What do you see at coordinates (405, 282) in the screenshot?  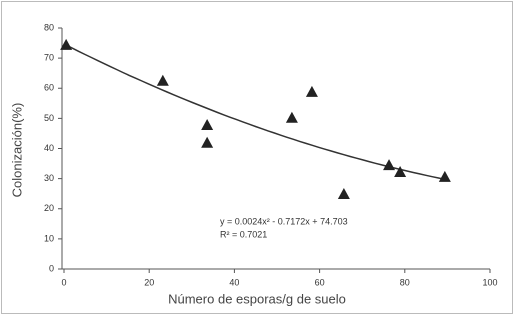 I see `x-tick-label: 80` at bounding box center [405, 282].